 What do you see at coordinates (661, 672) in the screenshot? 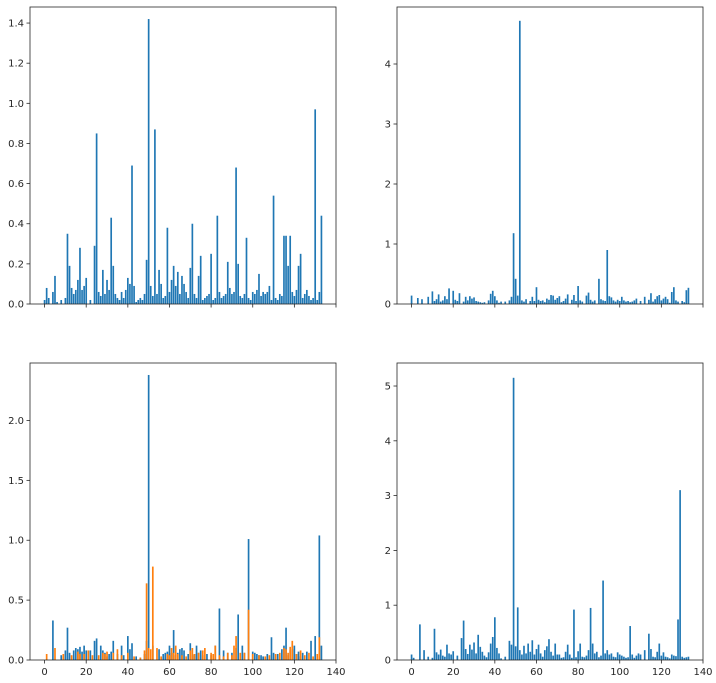
I see `x-tick-label: 120` at bounding box center [661, 672].